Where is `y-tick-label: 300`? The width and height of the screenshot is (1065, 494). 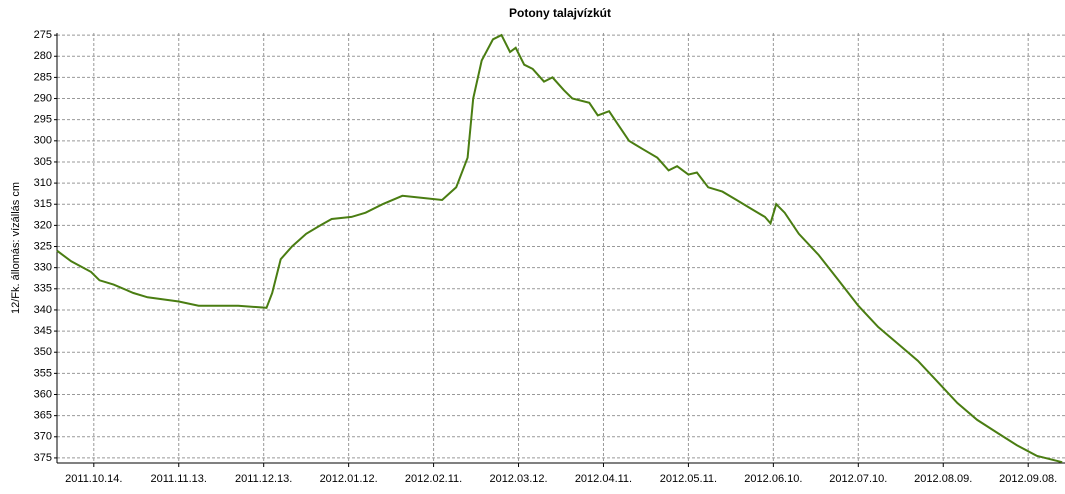 y-tick-label: 300 is located at coordinates (43, 141).